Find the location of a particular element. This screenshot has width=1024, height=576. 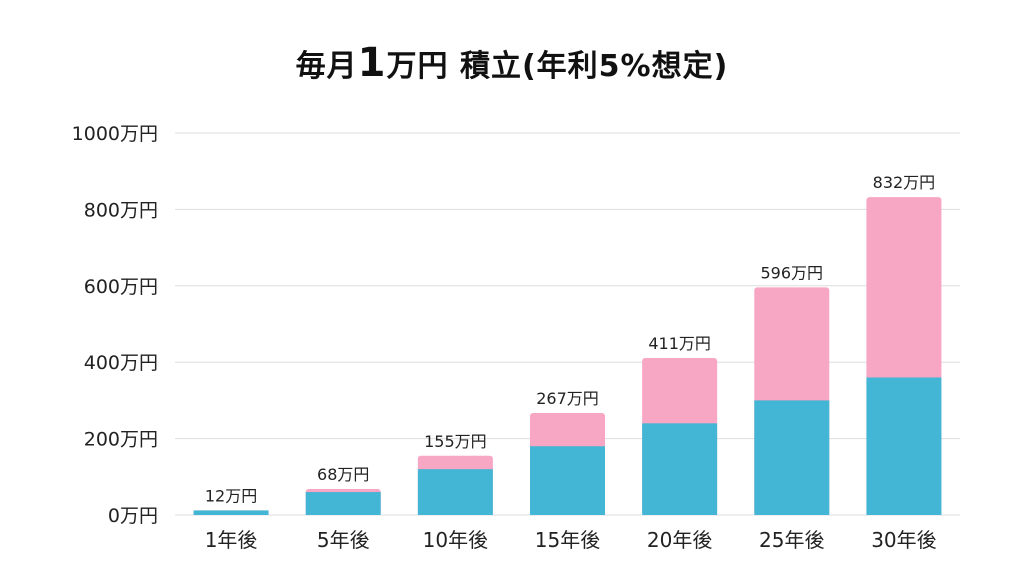

title-pre: 毎月 is located at coordinates (326, 66).